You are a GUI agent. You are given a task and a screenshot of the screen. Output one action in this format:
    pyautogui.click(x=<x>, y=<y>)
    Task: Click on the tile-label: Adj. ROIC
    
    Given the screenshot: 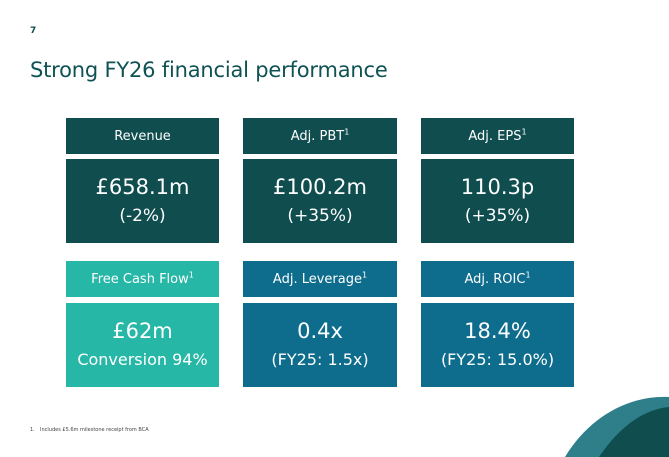 What is the action you would take?
    pyautogui.click(x=495, y=279)
    